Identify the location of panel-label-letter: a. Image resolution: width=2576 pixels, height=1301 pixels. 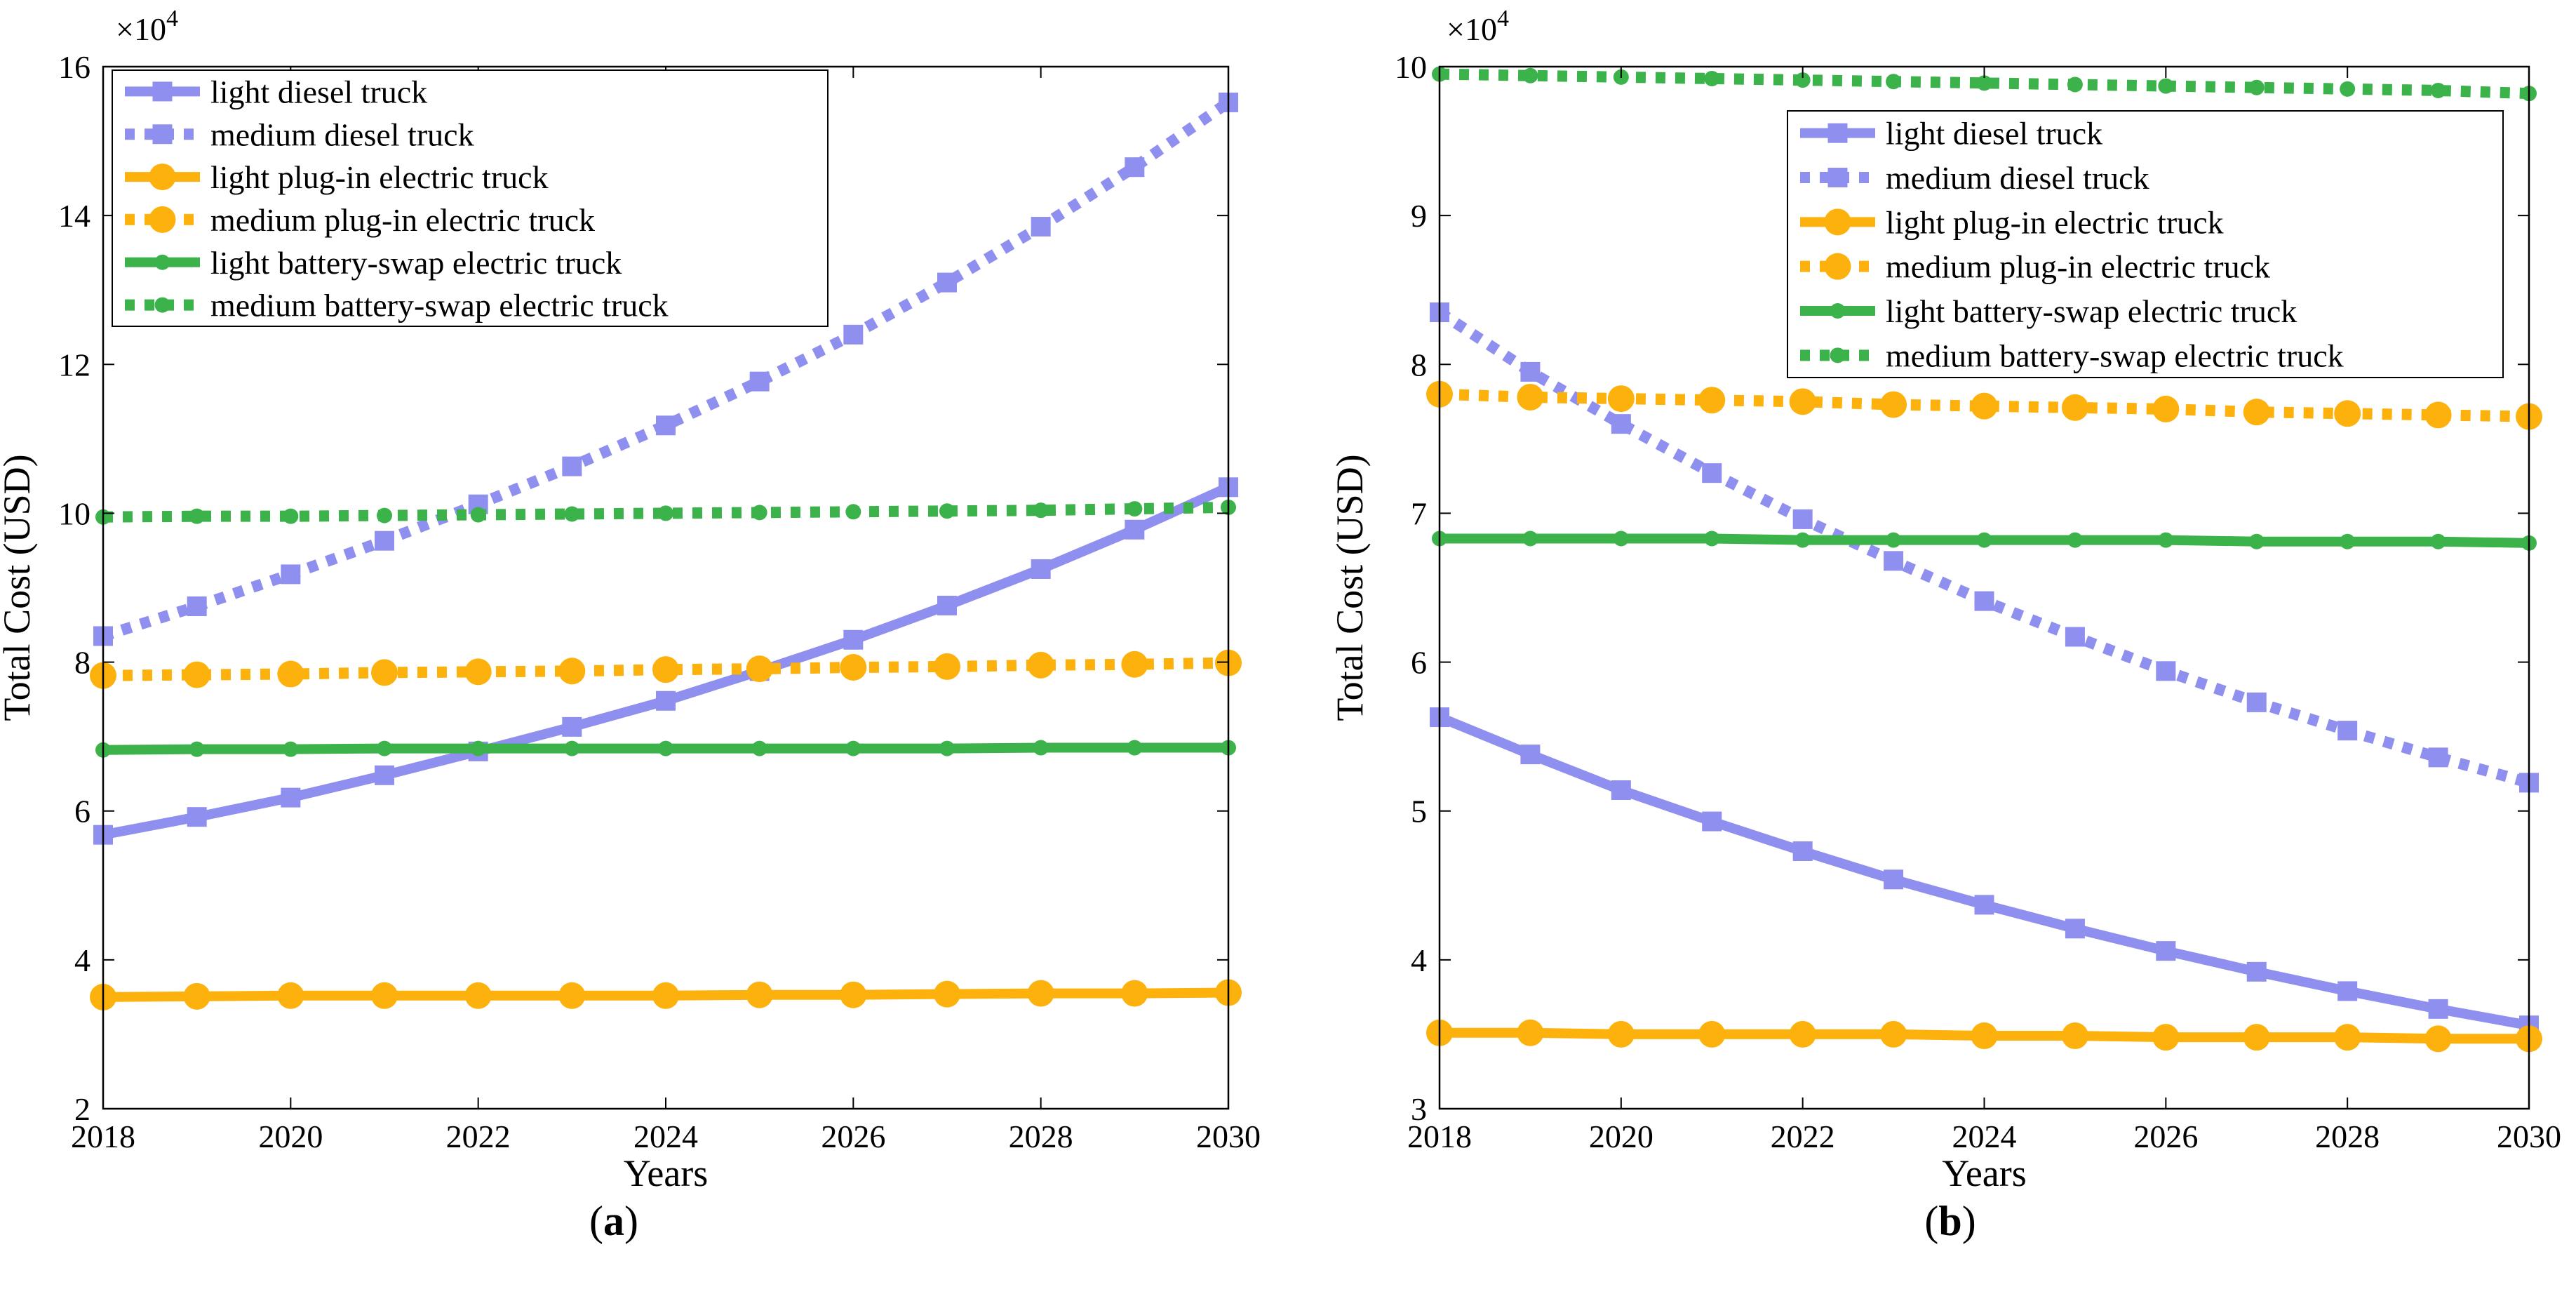
(613, 1221).